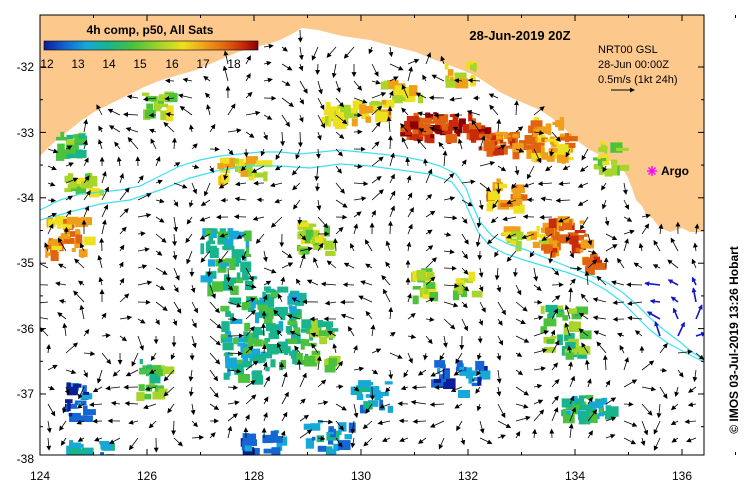 The width and height of the screenshot is (749, 496). What do you see at coordinates (26, 263) in the screenshot?
I see `lat-axis-labels: -32 -33 -34 -35 -36 -37 -38` at bounding box center [26, 263].